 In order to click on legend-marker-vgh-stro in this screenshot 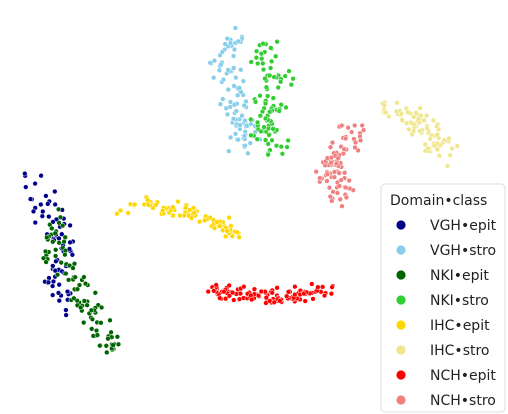, I will do `click(401, 250)`.